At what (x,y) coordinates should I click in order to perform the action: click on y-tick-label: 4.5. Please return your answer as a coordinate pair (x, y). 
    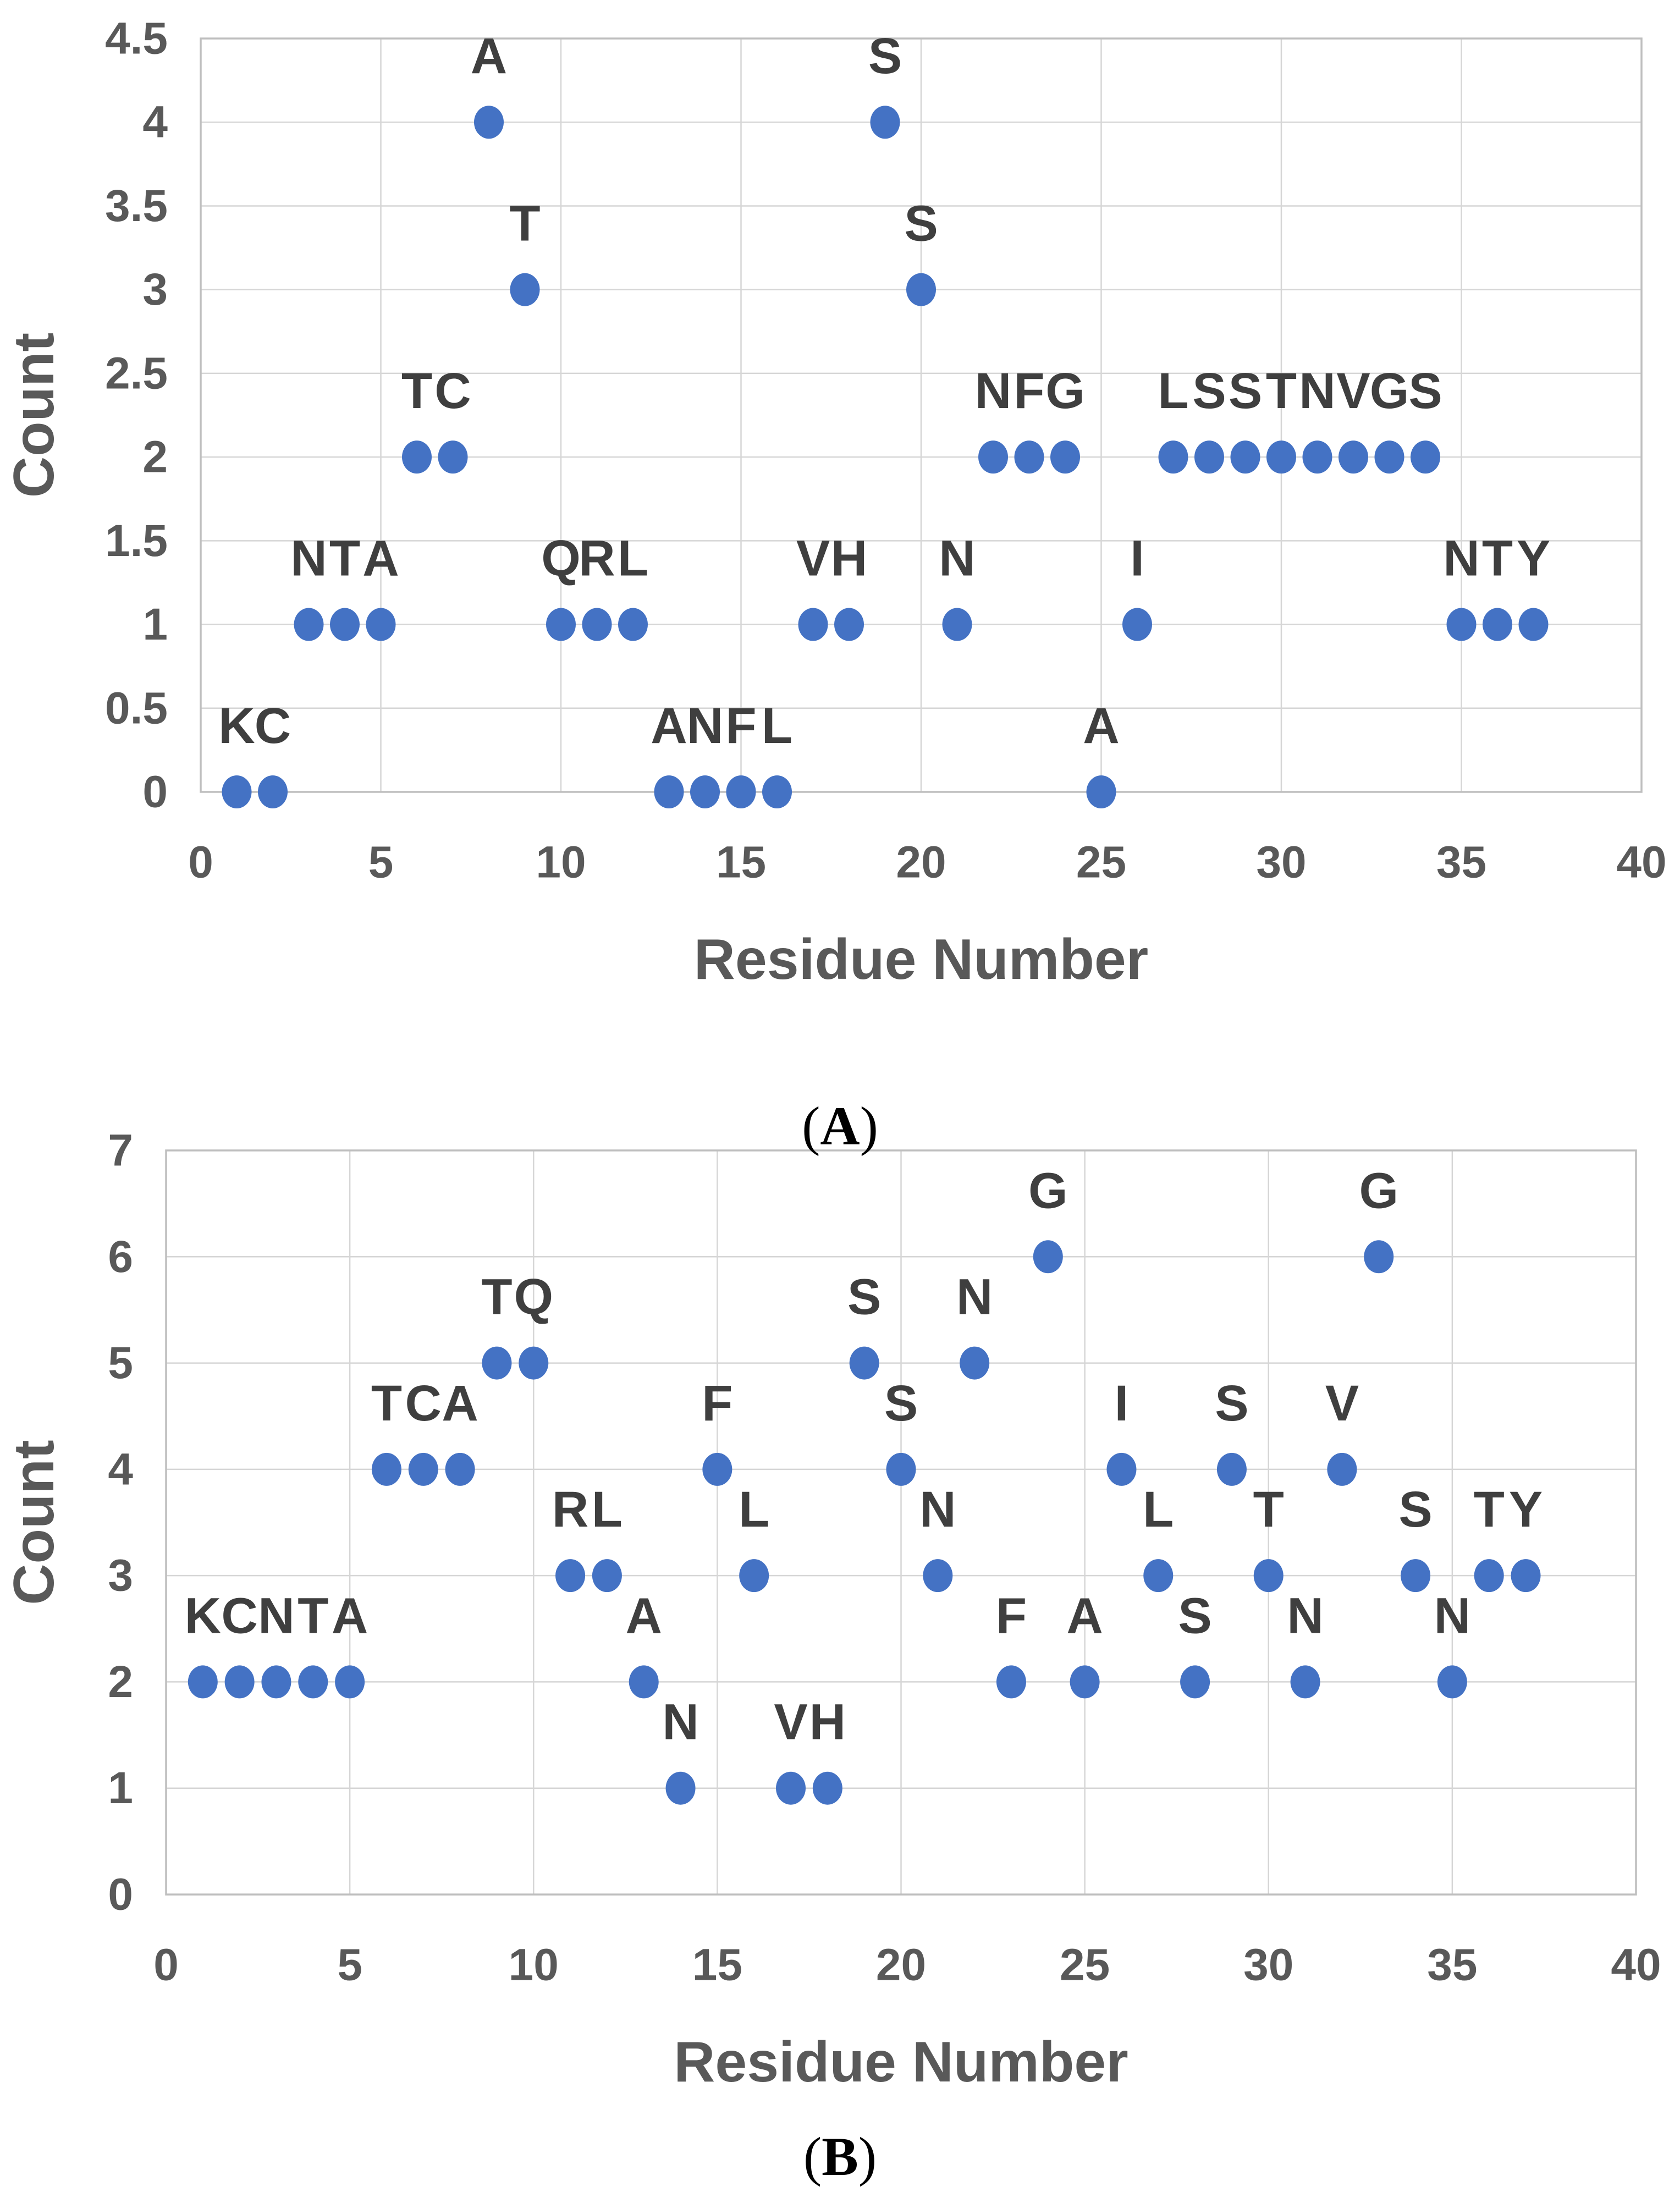
    Looking at the image, I should click on (136, 39).